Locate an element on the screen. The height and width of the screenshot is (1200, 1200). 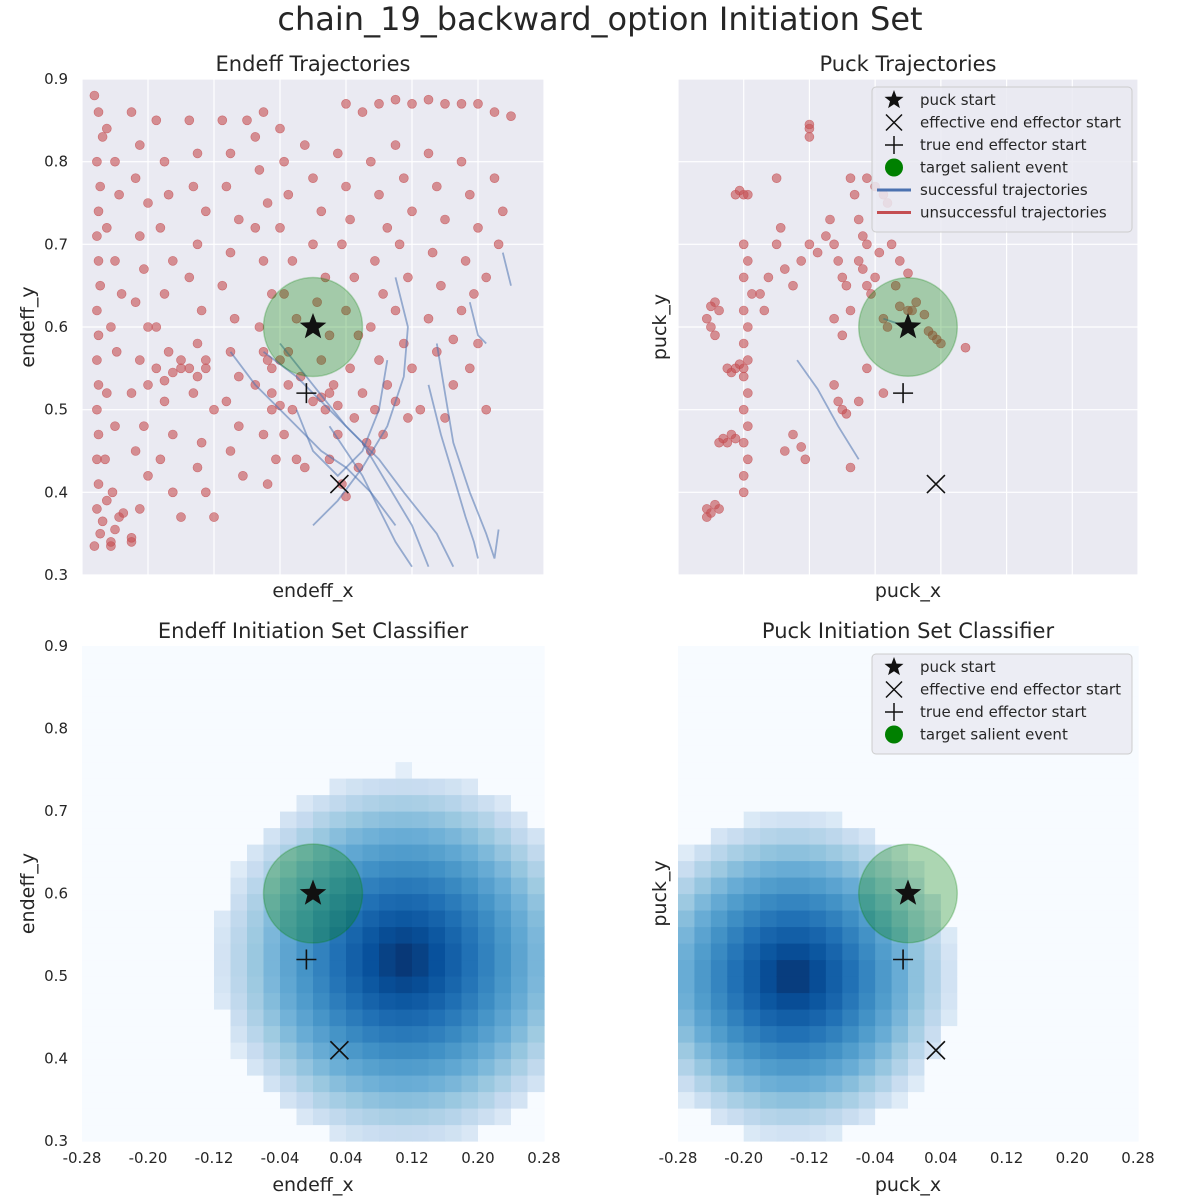
axes-title: Endeff Trajectories is located at coordinates (313, 64).